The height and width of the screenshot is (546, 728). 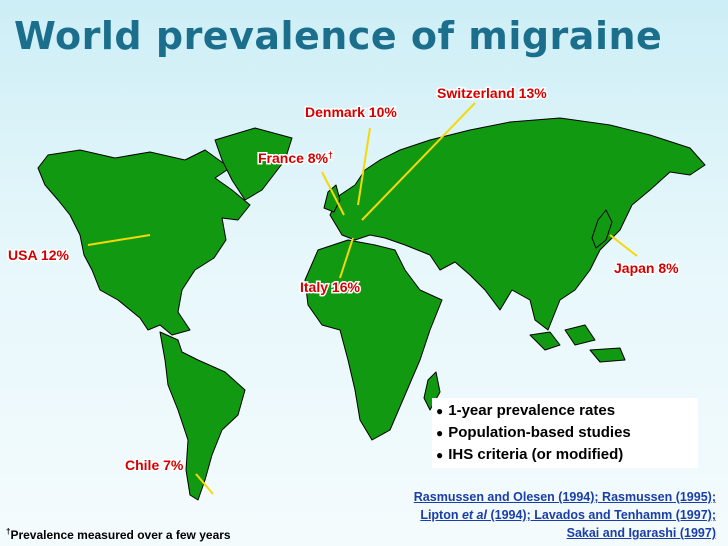 I want to click on label-text: France 8%, so click(x=293, y=158).